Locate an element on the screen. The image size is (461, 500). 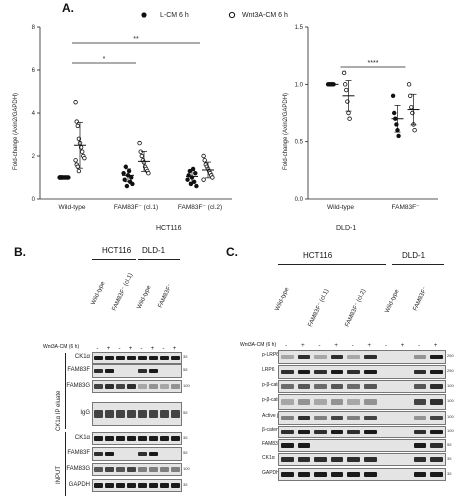
b-mw-marker: 35 is located at coordinates (185, 484).